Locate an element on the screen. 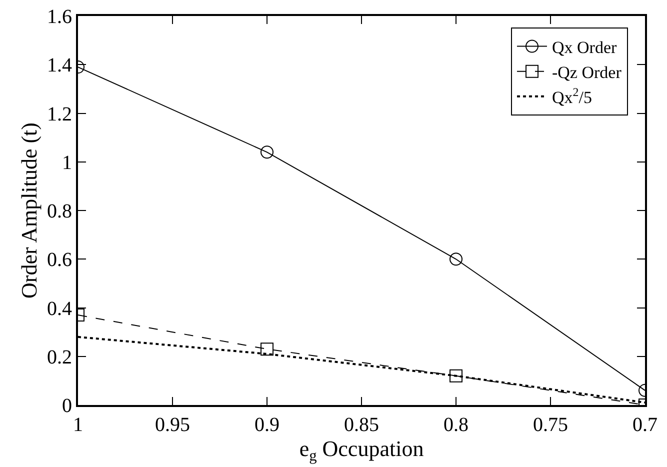  y-tick-label: 1 is located at coordinates (67, 163).